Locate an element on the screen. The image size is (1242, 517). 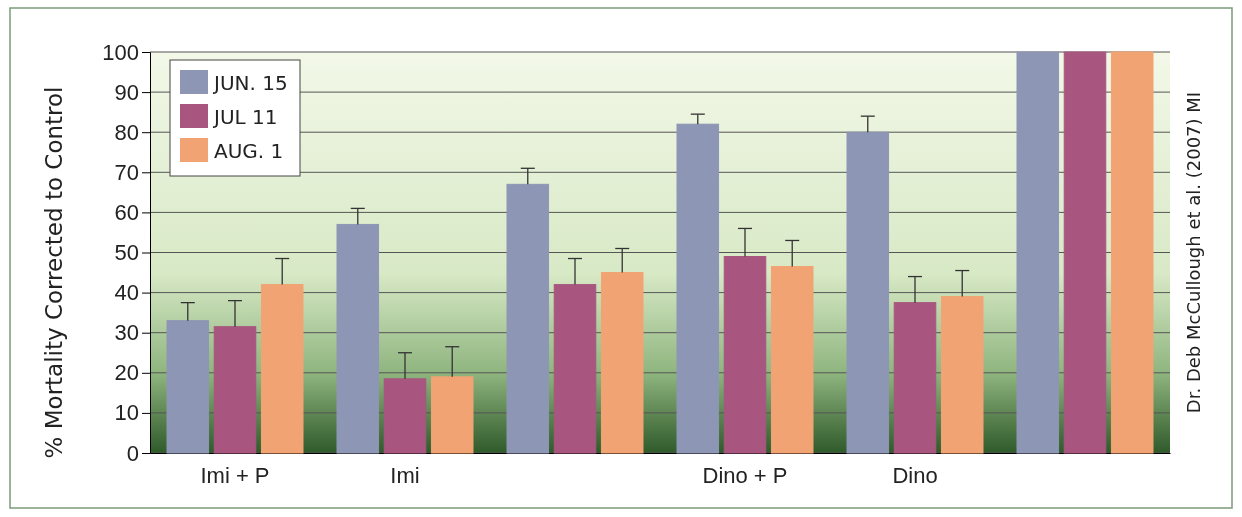
x-tick-label: Dino is located at coordinates (915, 475).